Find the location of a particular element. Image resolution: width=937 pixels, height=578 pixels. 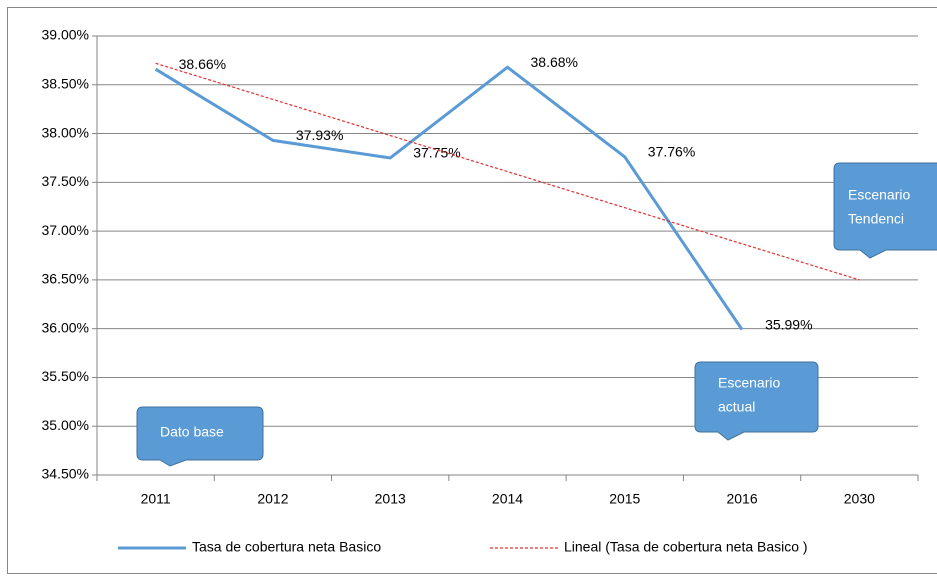

x-tick-label: 2014 is located at coordinates (507, 499).